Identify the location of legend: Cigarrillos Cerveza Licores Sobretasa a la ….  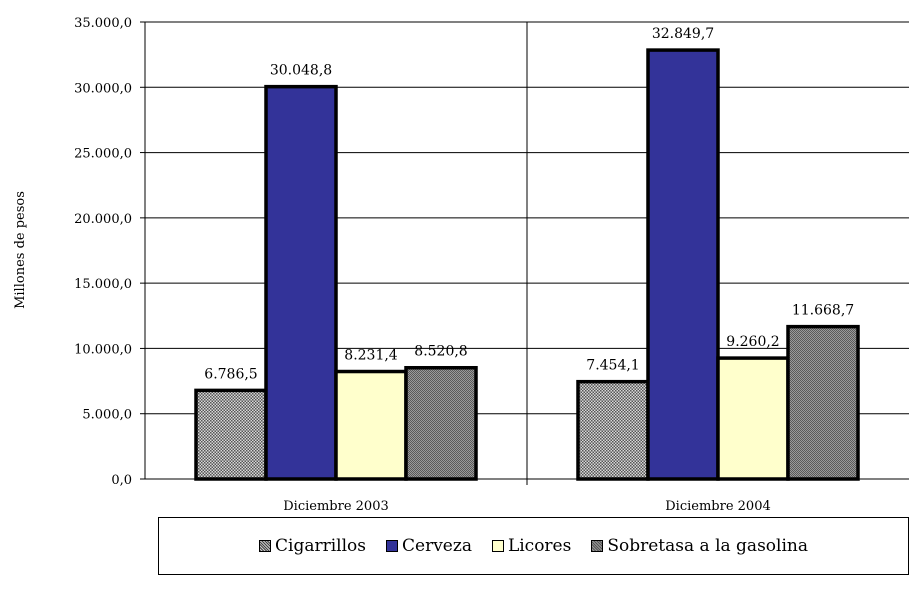
(533, 546).